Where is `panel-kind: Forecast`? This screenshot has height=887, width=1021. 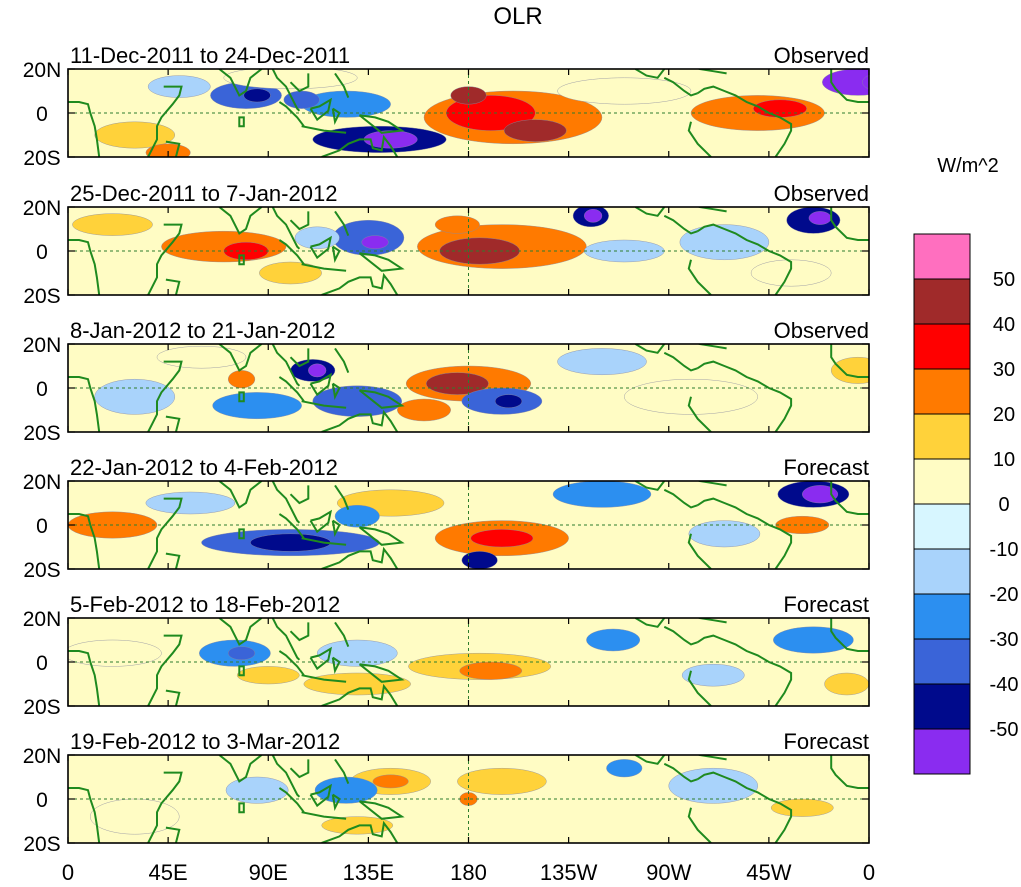 panel-kind: Forecast is located at coordinates (826, 604).